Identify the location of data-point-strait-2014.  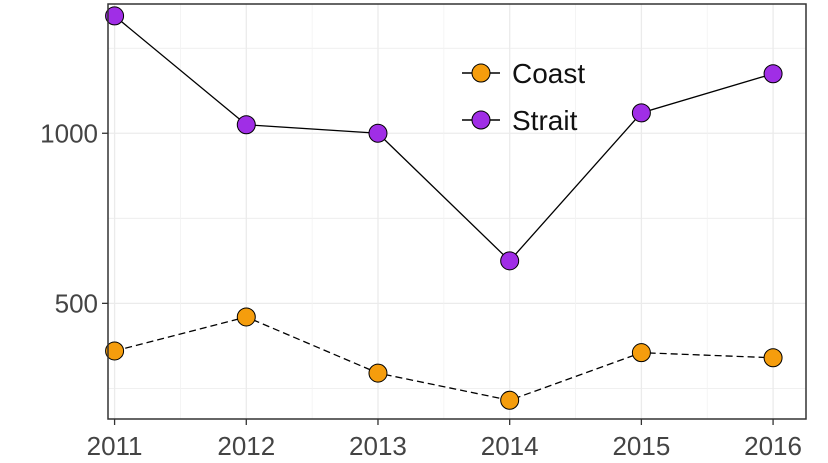
(510, 261).